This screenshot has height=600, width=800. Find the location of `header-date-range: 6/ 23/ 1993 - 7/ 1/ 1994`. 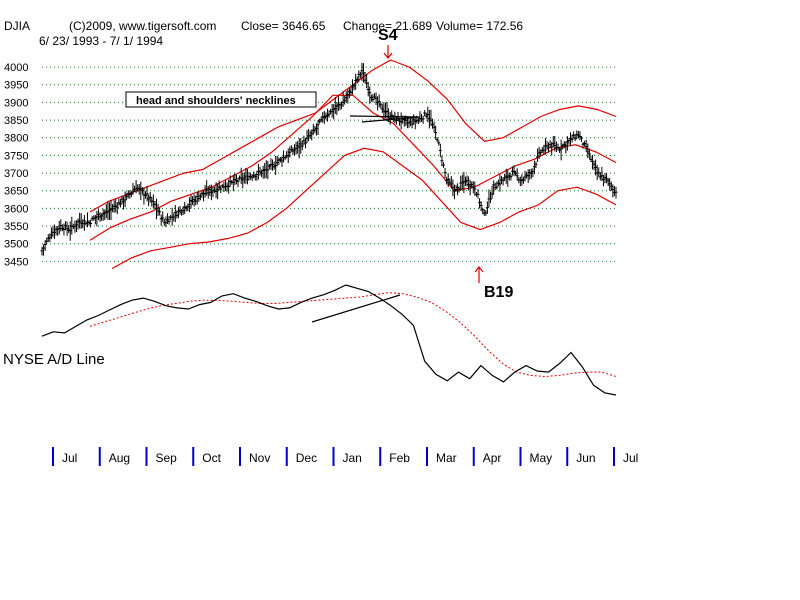

header-date-range: 6/ 23/ 1993 - 7/ 1/ 1994 is located at coordinates (101, 41).